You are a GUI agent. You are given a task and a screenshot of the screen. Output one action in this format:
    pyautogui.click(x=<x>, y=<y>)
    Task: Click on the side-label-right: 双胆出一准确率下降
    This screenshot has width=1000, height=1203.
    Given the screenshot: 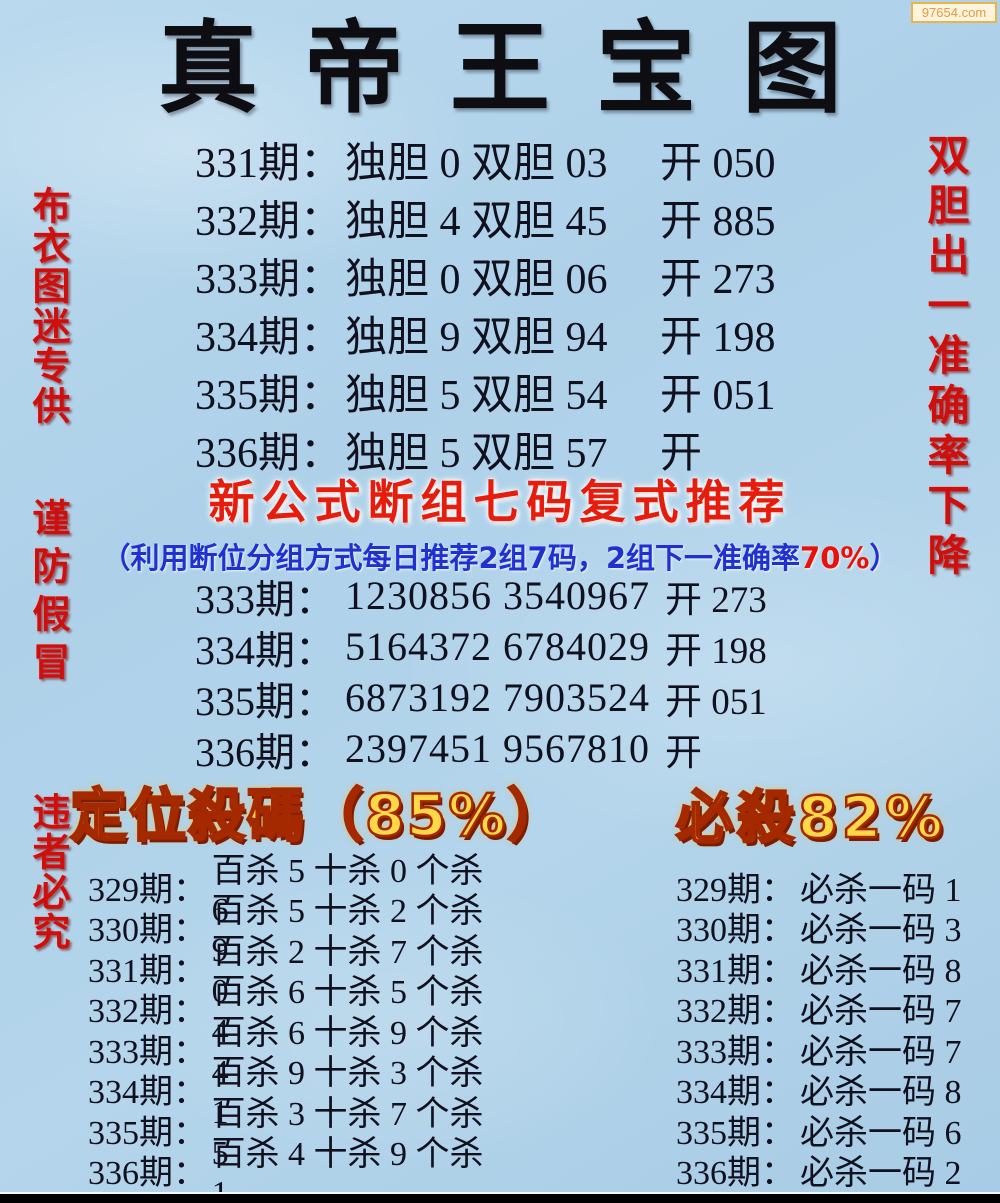 What is the action you would take?
    pyautogui.click(x=945, y=358)
    